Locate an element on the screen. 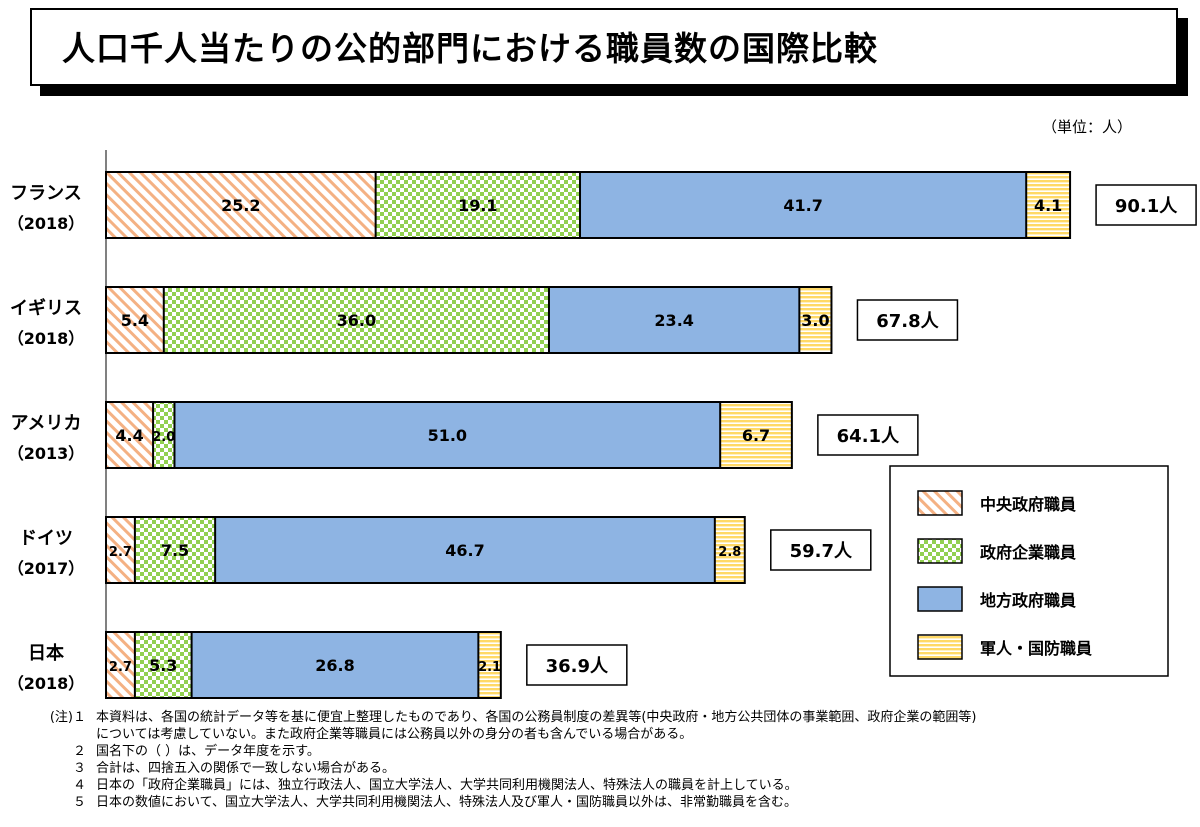 The width and height of the screenshot is (1200, 827). data-label: 36.0 is located at coordinates (356, 320).